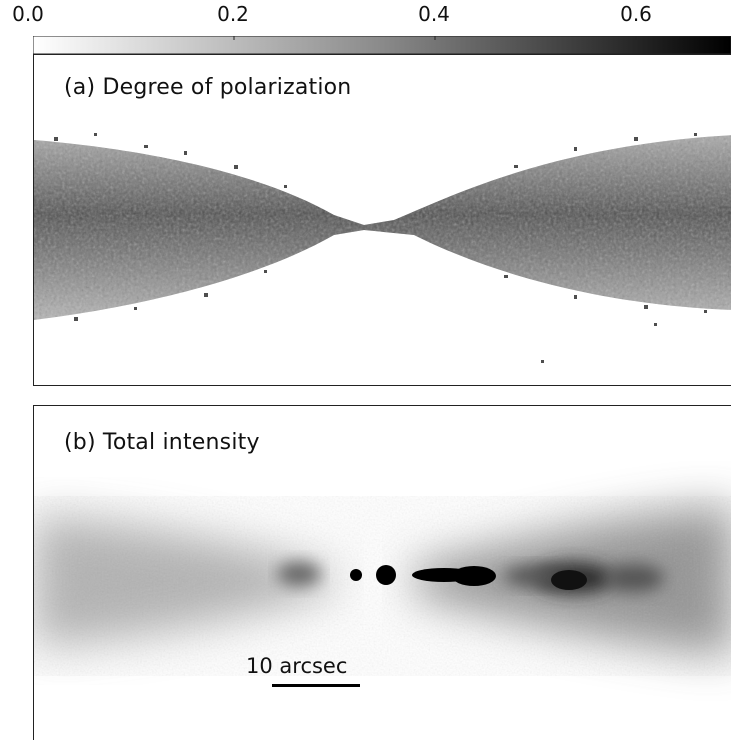 Image resolution: width=731 pixels, height=741 pixels. I want to click on scale-bar, so click(316, 685).